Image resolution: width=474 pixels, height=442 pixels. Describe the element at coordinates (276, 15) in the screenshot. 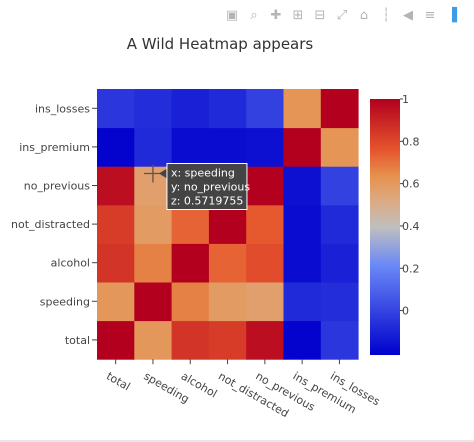

I see `pan-icon: ✚` at that location.